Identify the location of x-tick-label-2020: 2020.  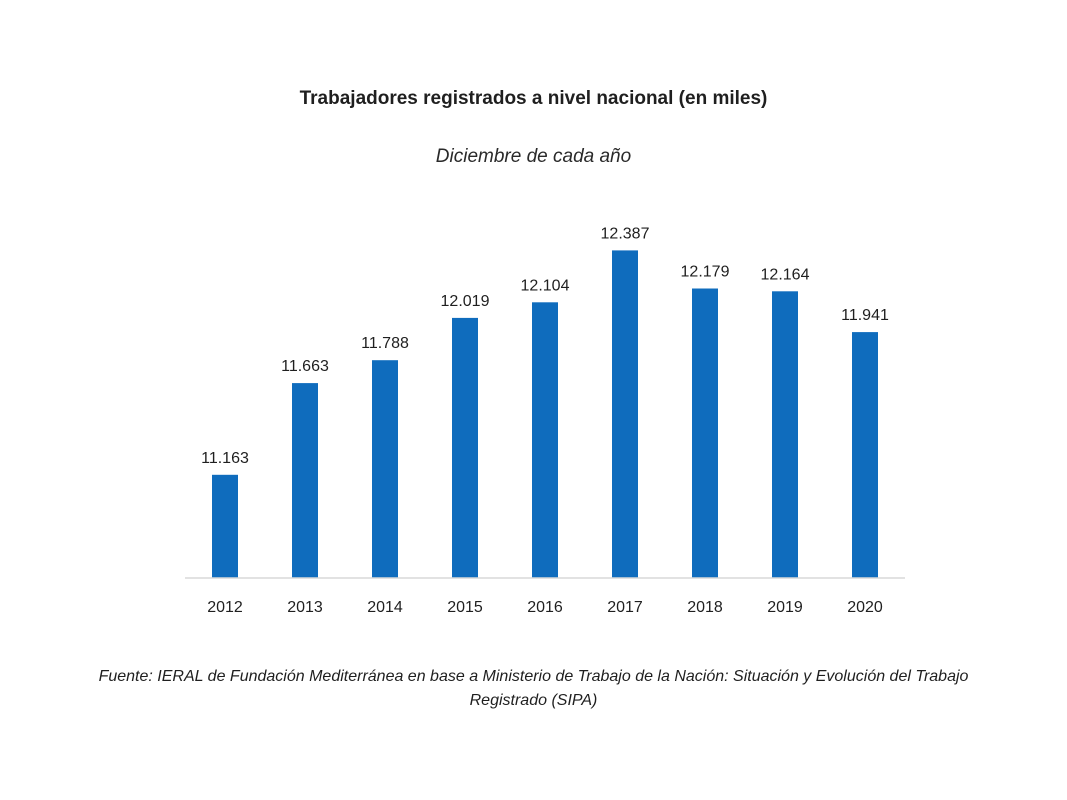
(865, 607).